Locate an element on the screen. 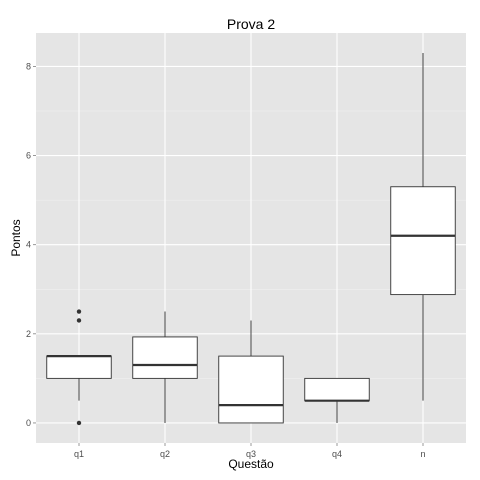 Image resolution: width=480 pixels, height=480 pixels. box-q4 is located at coordinates (337, 400).